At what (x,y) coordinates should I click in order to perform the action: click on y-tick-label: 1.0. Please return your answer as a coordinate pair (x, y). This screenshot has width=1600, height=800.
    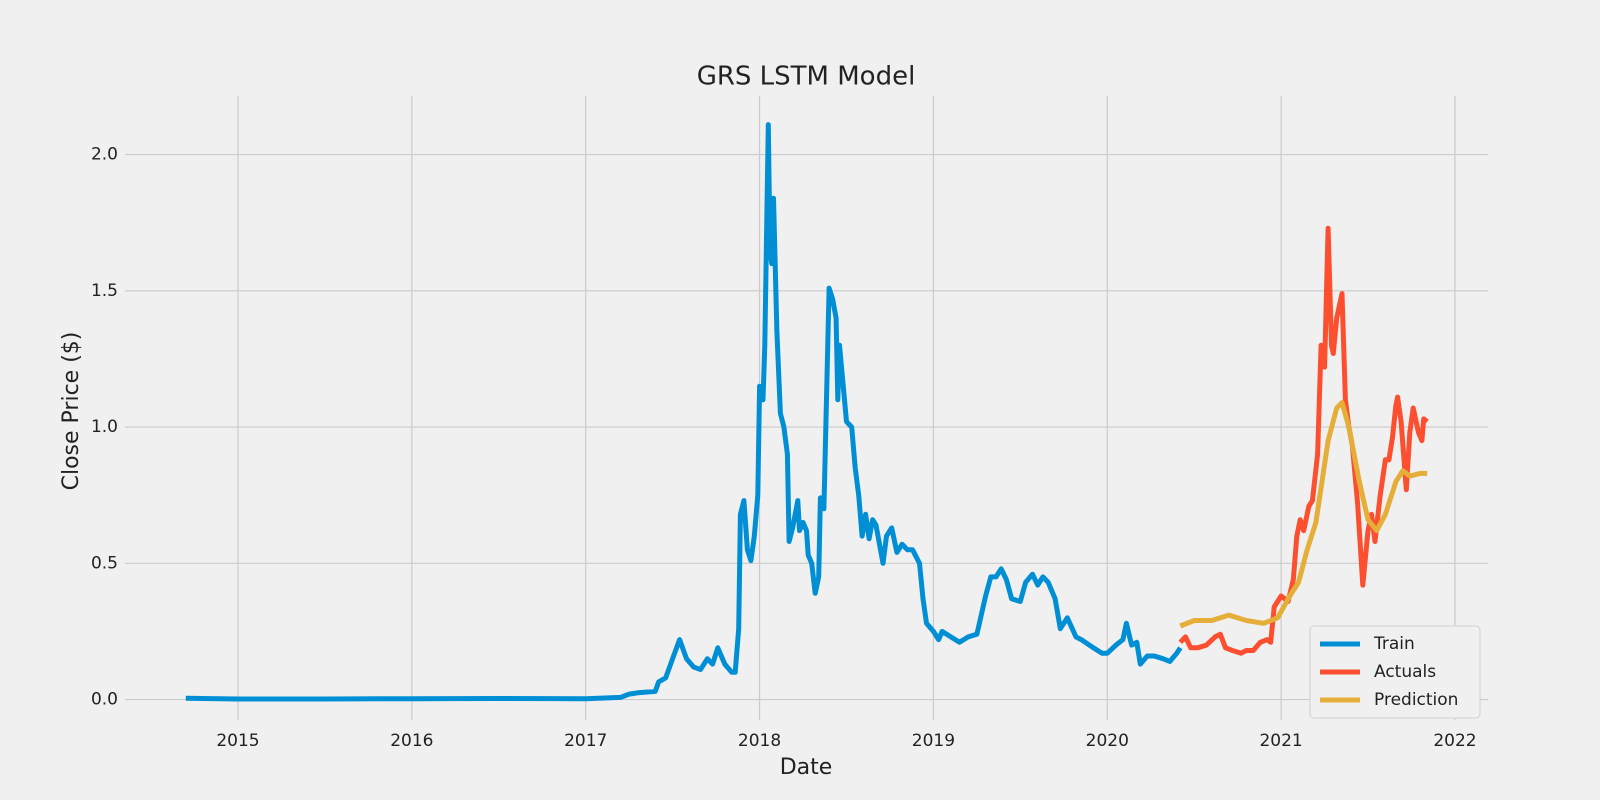
    Looking at the image, I should click on (104, 427).